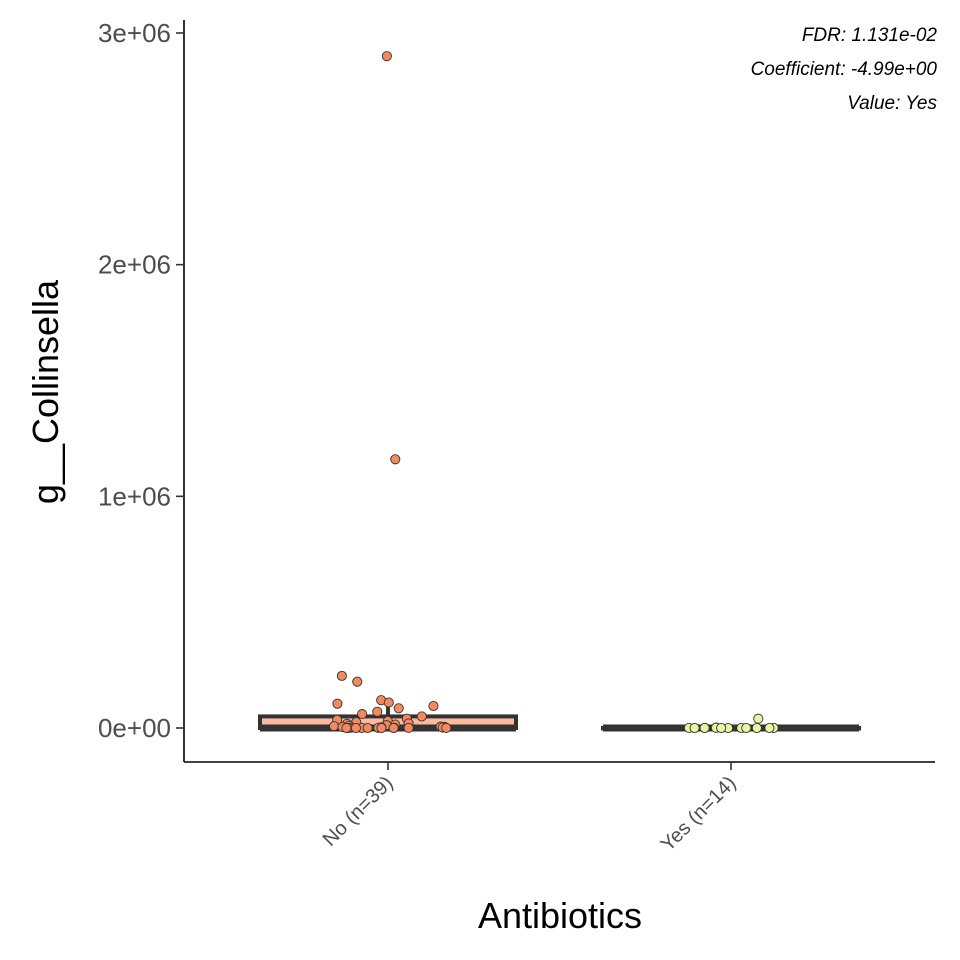 The image size is (960, 960). I want to click on annotation-fdr: FDR: 1.131e-02, so click(870, 35).